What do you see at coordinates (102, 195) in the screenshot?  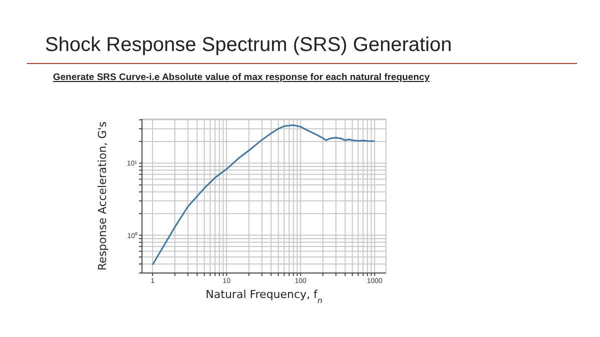 I see `y-axis-title: Response Acceleration, G's` at bounding box center [102, 195].